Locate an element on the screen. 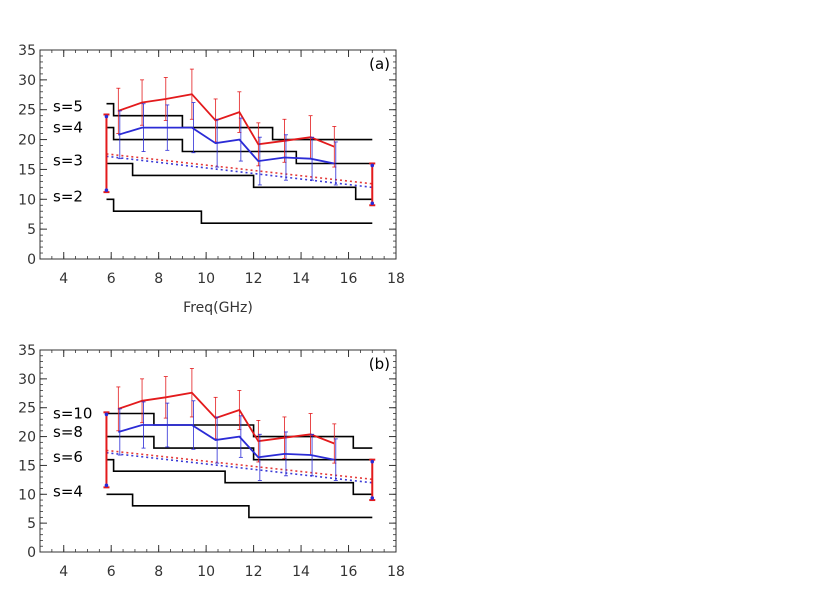 This screenshot has height=593, width=830. harmonic-label: s=3 is located at coordinates (68, 160).